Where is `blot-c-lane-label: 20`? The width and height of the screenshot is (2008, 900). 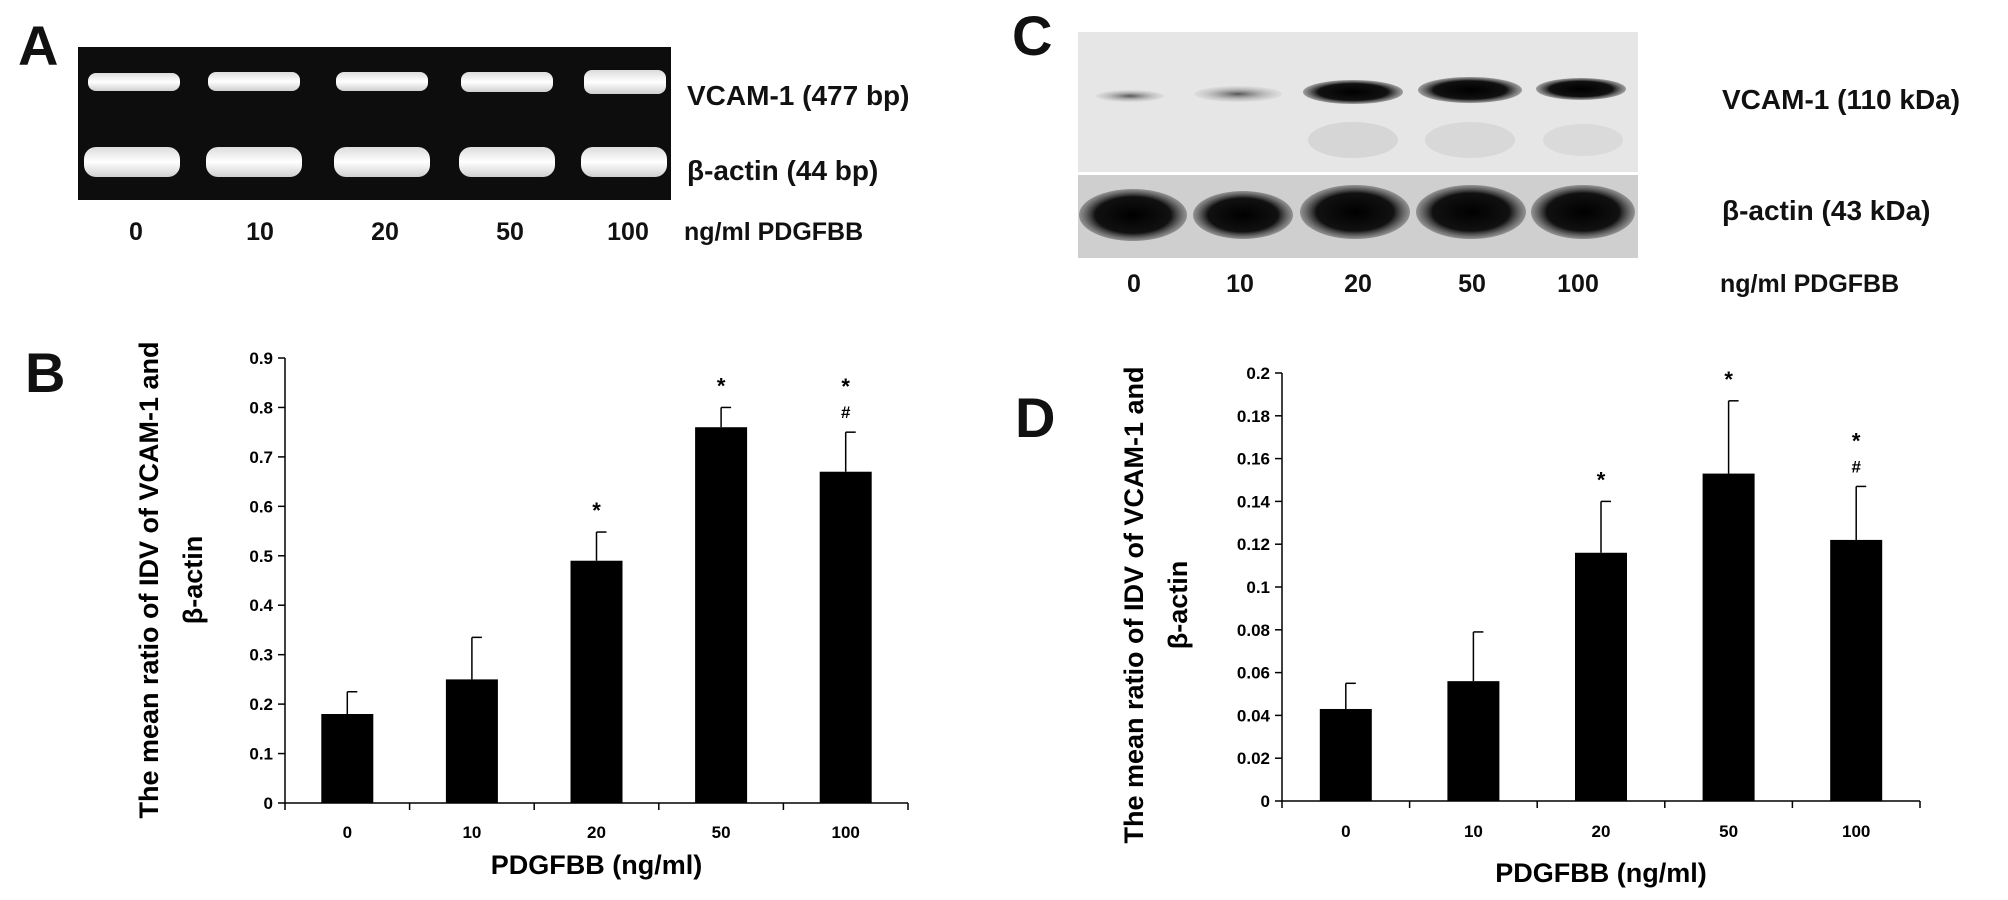 blot-c-lane-label: 20 is located at coordinates (1358, 284).